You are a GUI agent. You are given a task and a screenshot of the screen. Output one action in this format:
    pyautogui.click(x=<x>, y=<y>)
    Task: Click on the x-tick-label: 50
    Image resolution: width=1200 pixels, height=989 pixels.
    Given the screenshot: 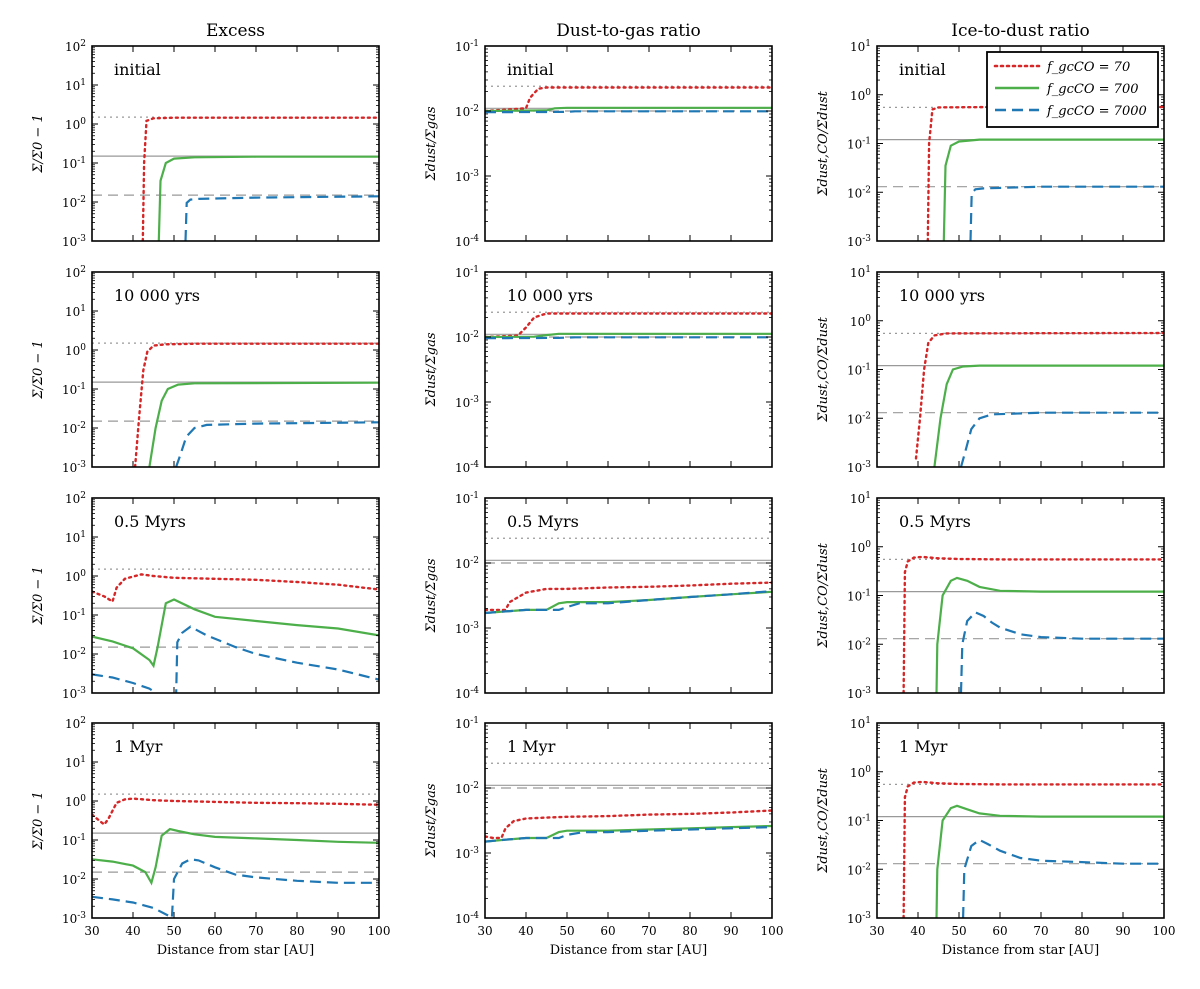 What is the action you would take?
    pyautogui.click(x=566, y=931)
    